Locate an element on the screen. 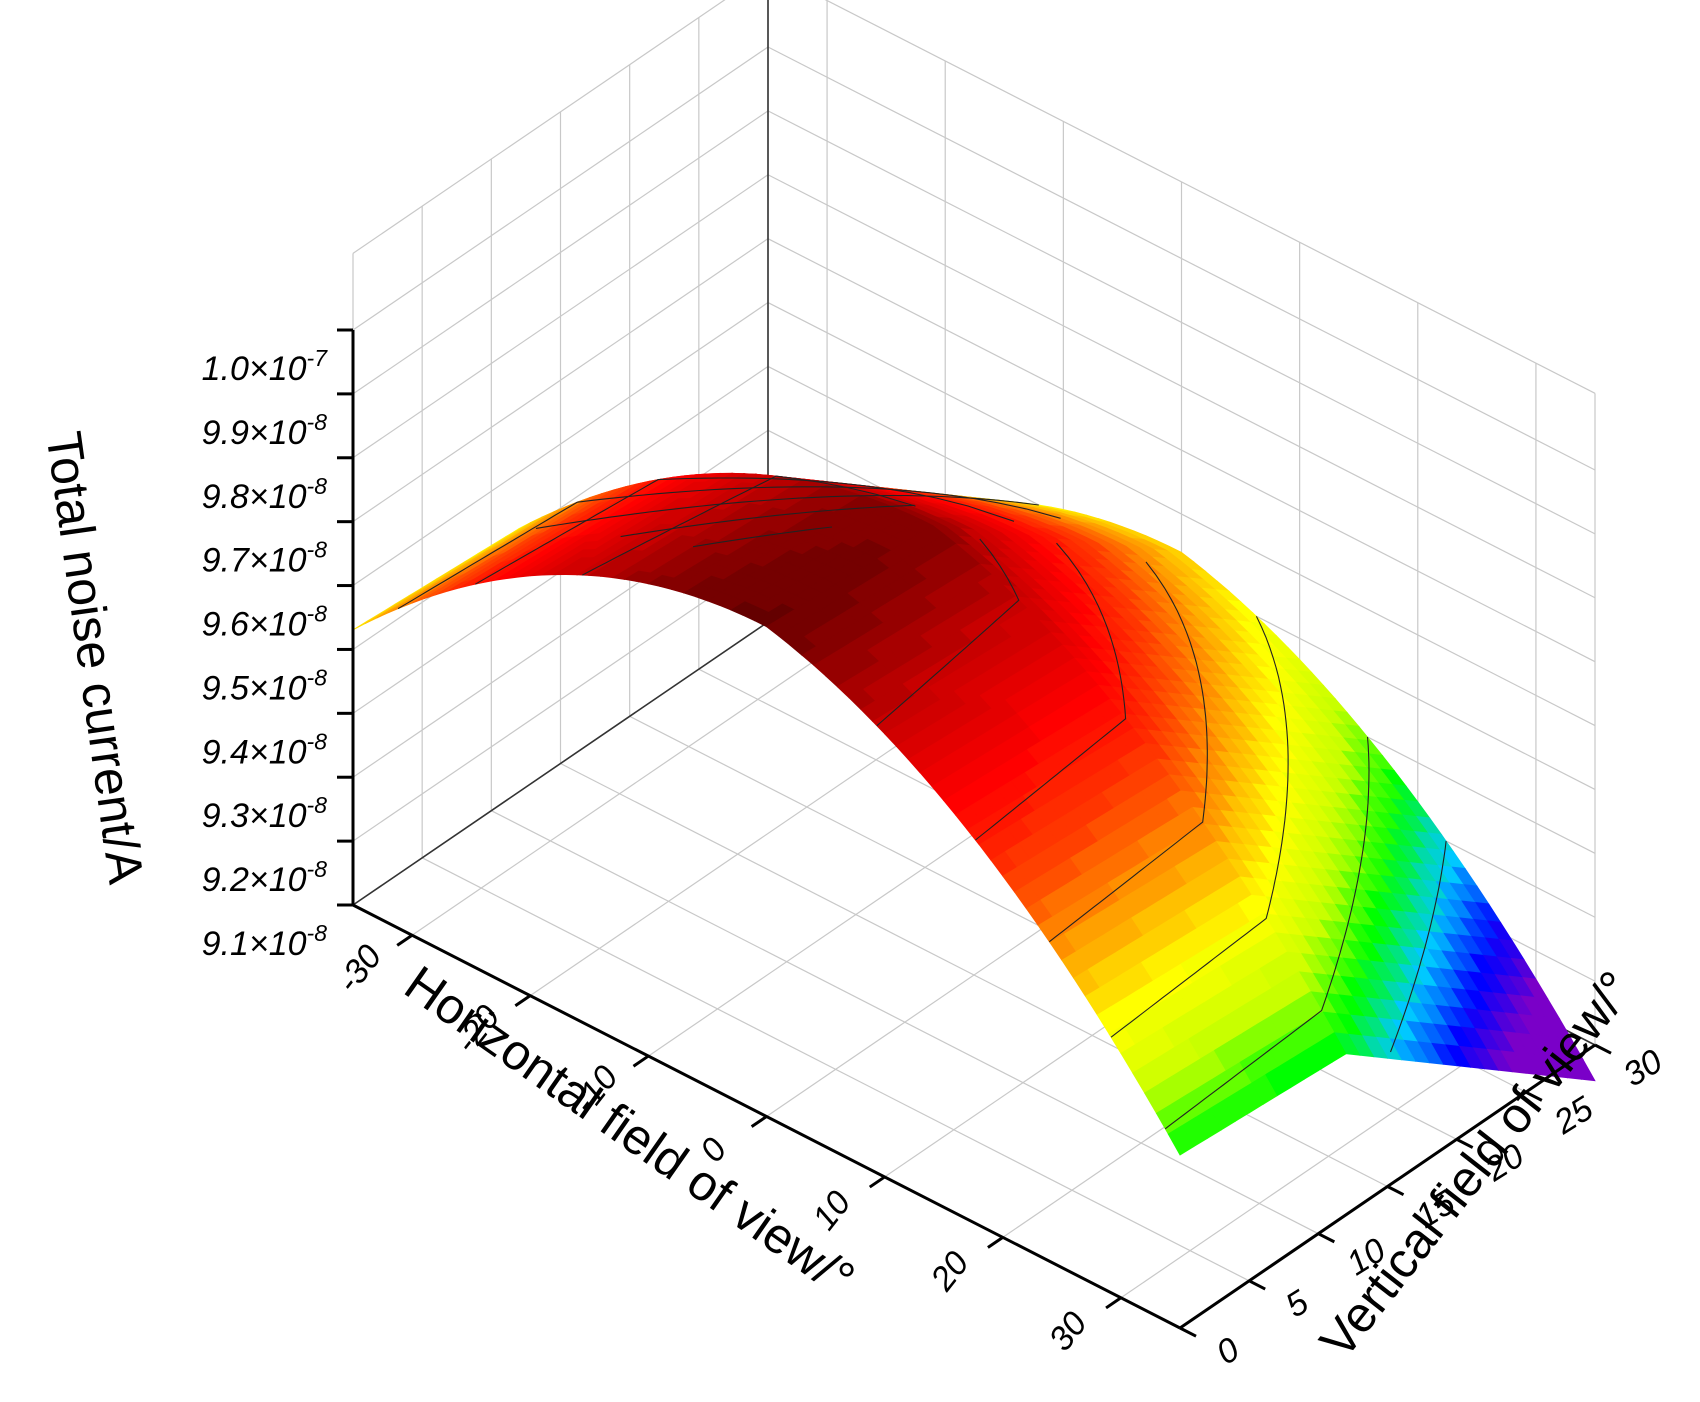 The width and height of the screenshot is (1700, 1402). y-tick-label: 0 is located at coordinates (1228, 1351).